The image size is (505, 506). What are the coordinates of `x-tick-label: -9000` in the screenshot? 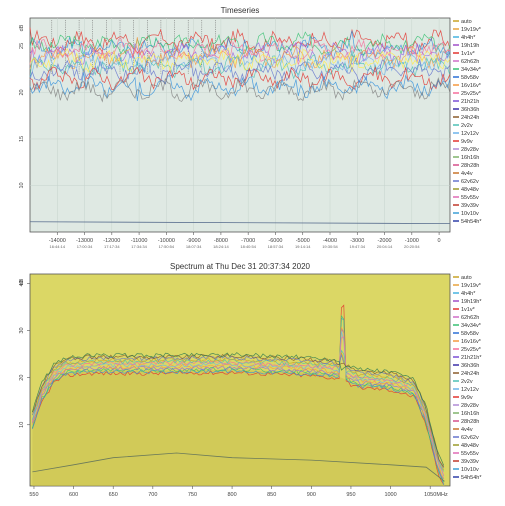 It's located at (194, 241).